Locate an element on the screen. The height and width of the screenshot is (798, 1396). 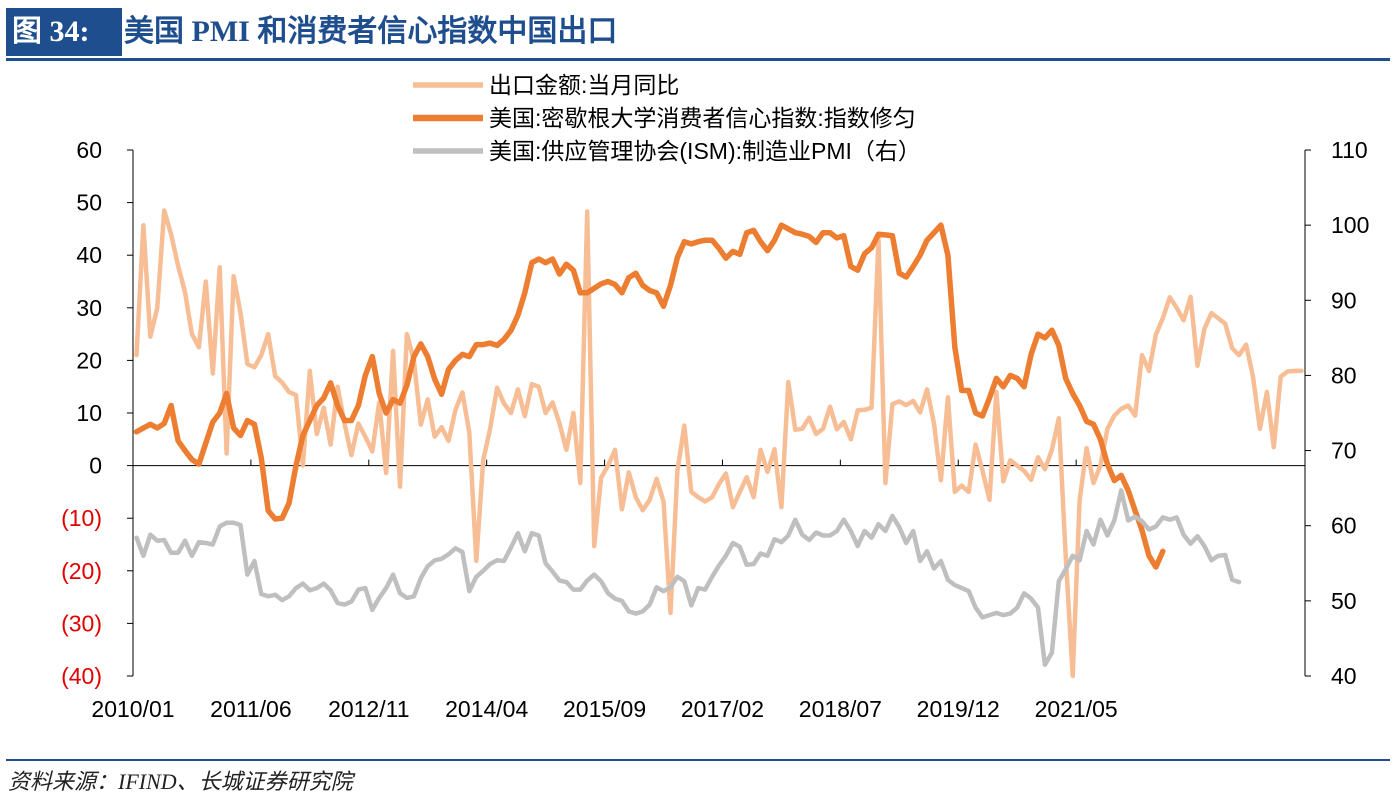
right-tick-label: 110 is located at coordinates (1349, 150).